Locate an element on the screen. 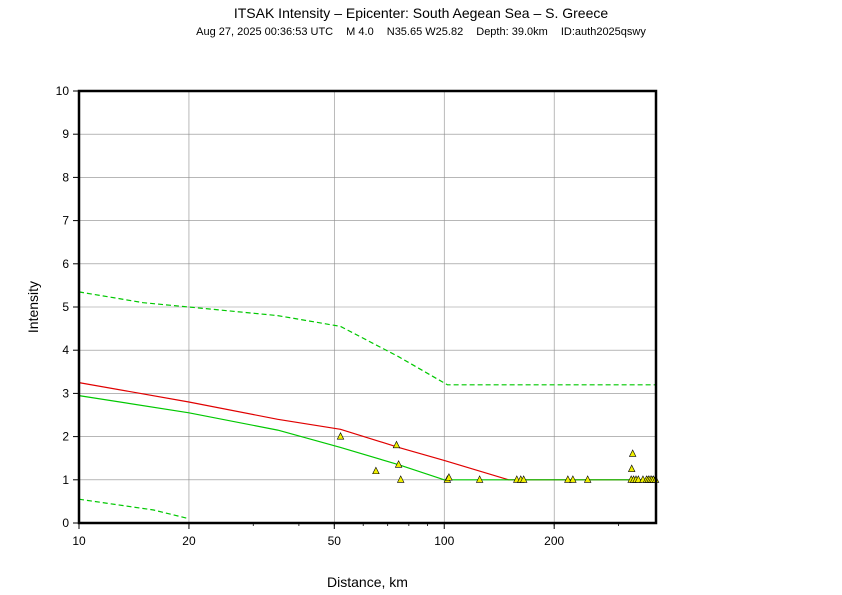 The height and width of the screenshot is (595, 842). x-tick-label: 50 is located at coordinates (335, 541).